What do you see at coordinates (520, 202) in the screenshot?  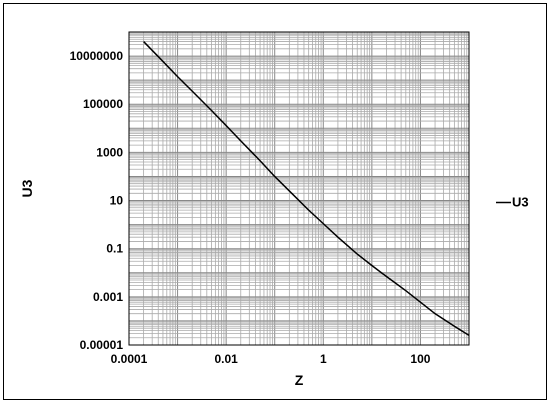 I see `legend-label-u3: U3` at bounding box center [520, 202].